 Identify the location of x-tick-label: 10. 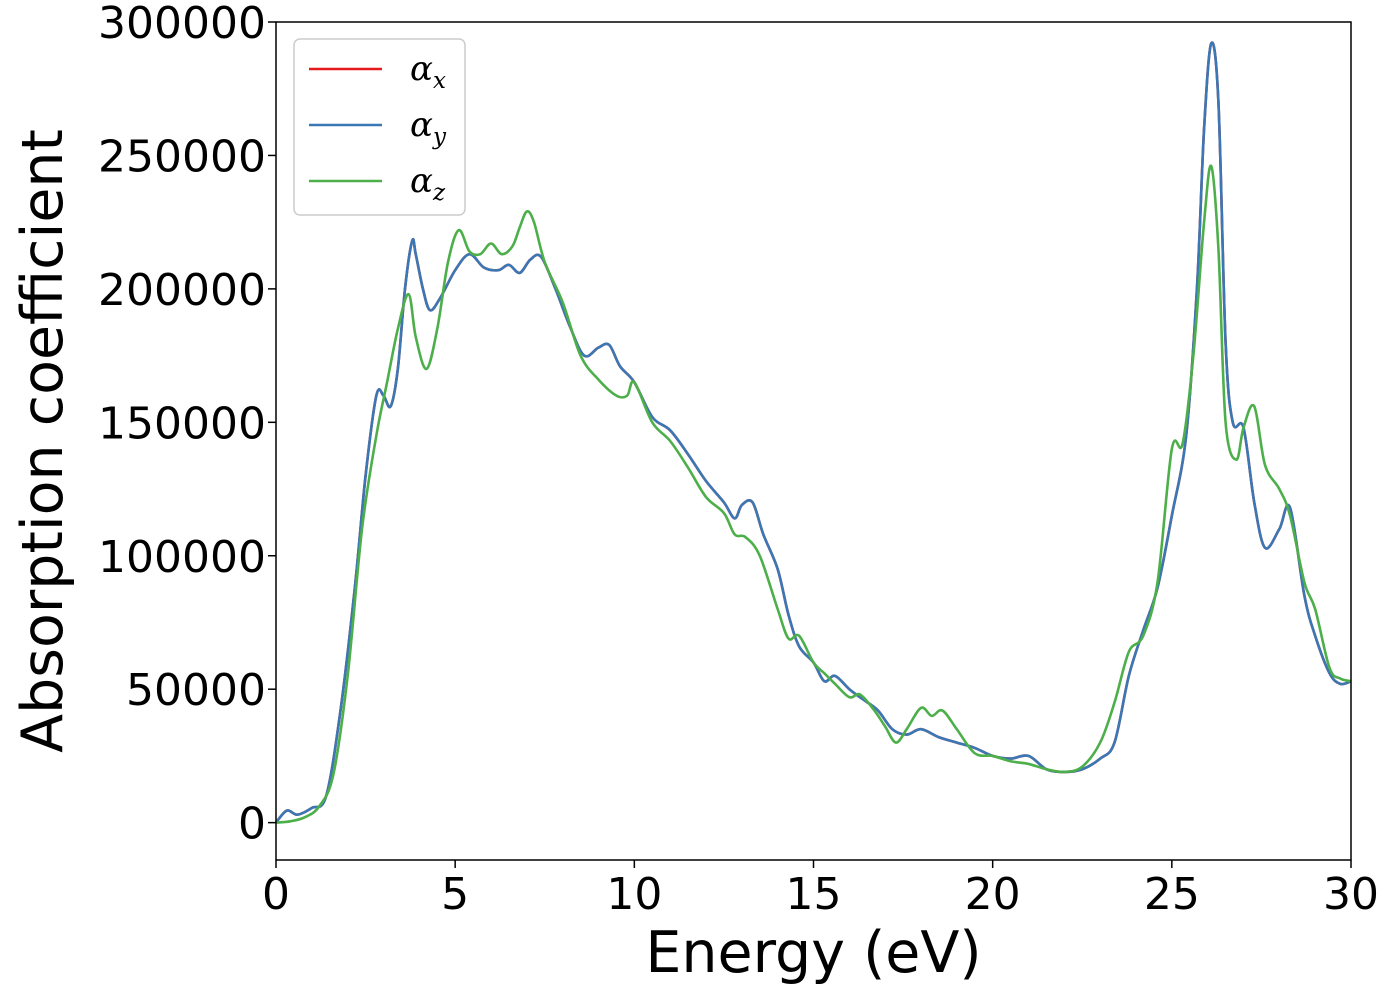
(634, 894).